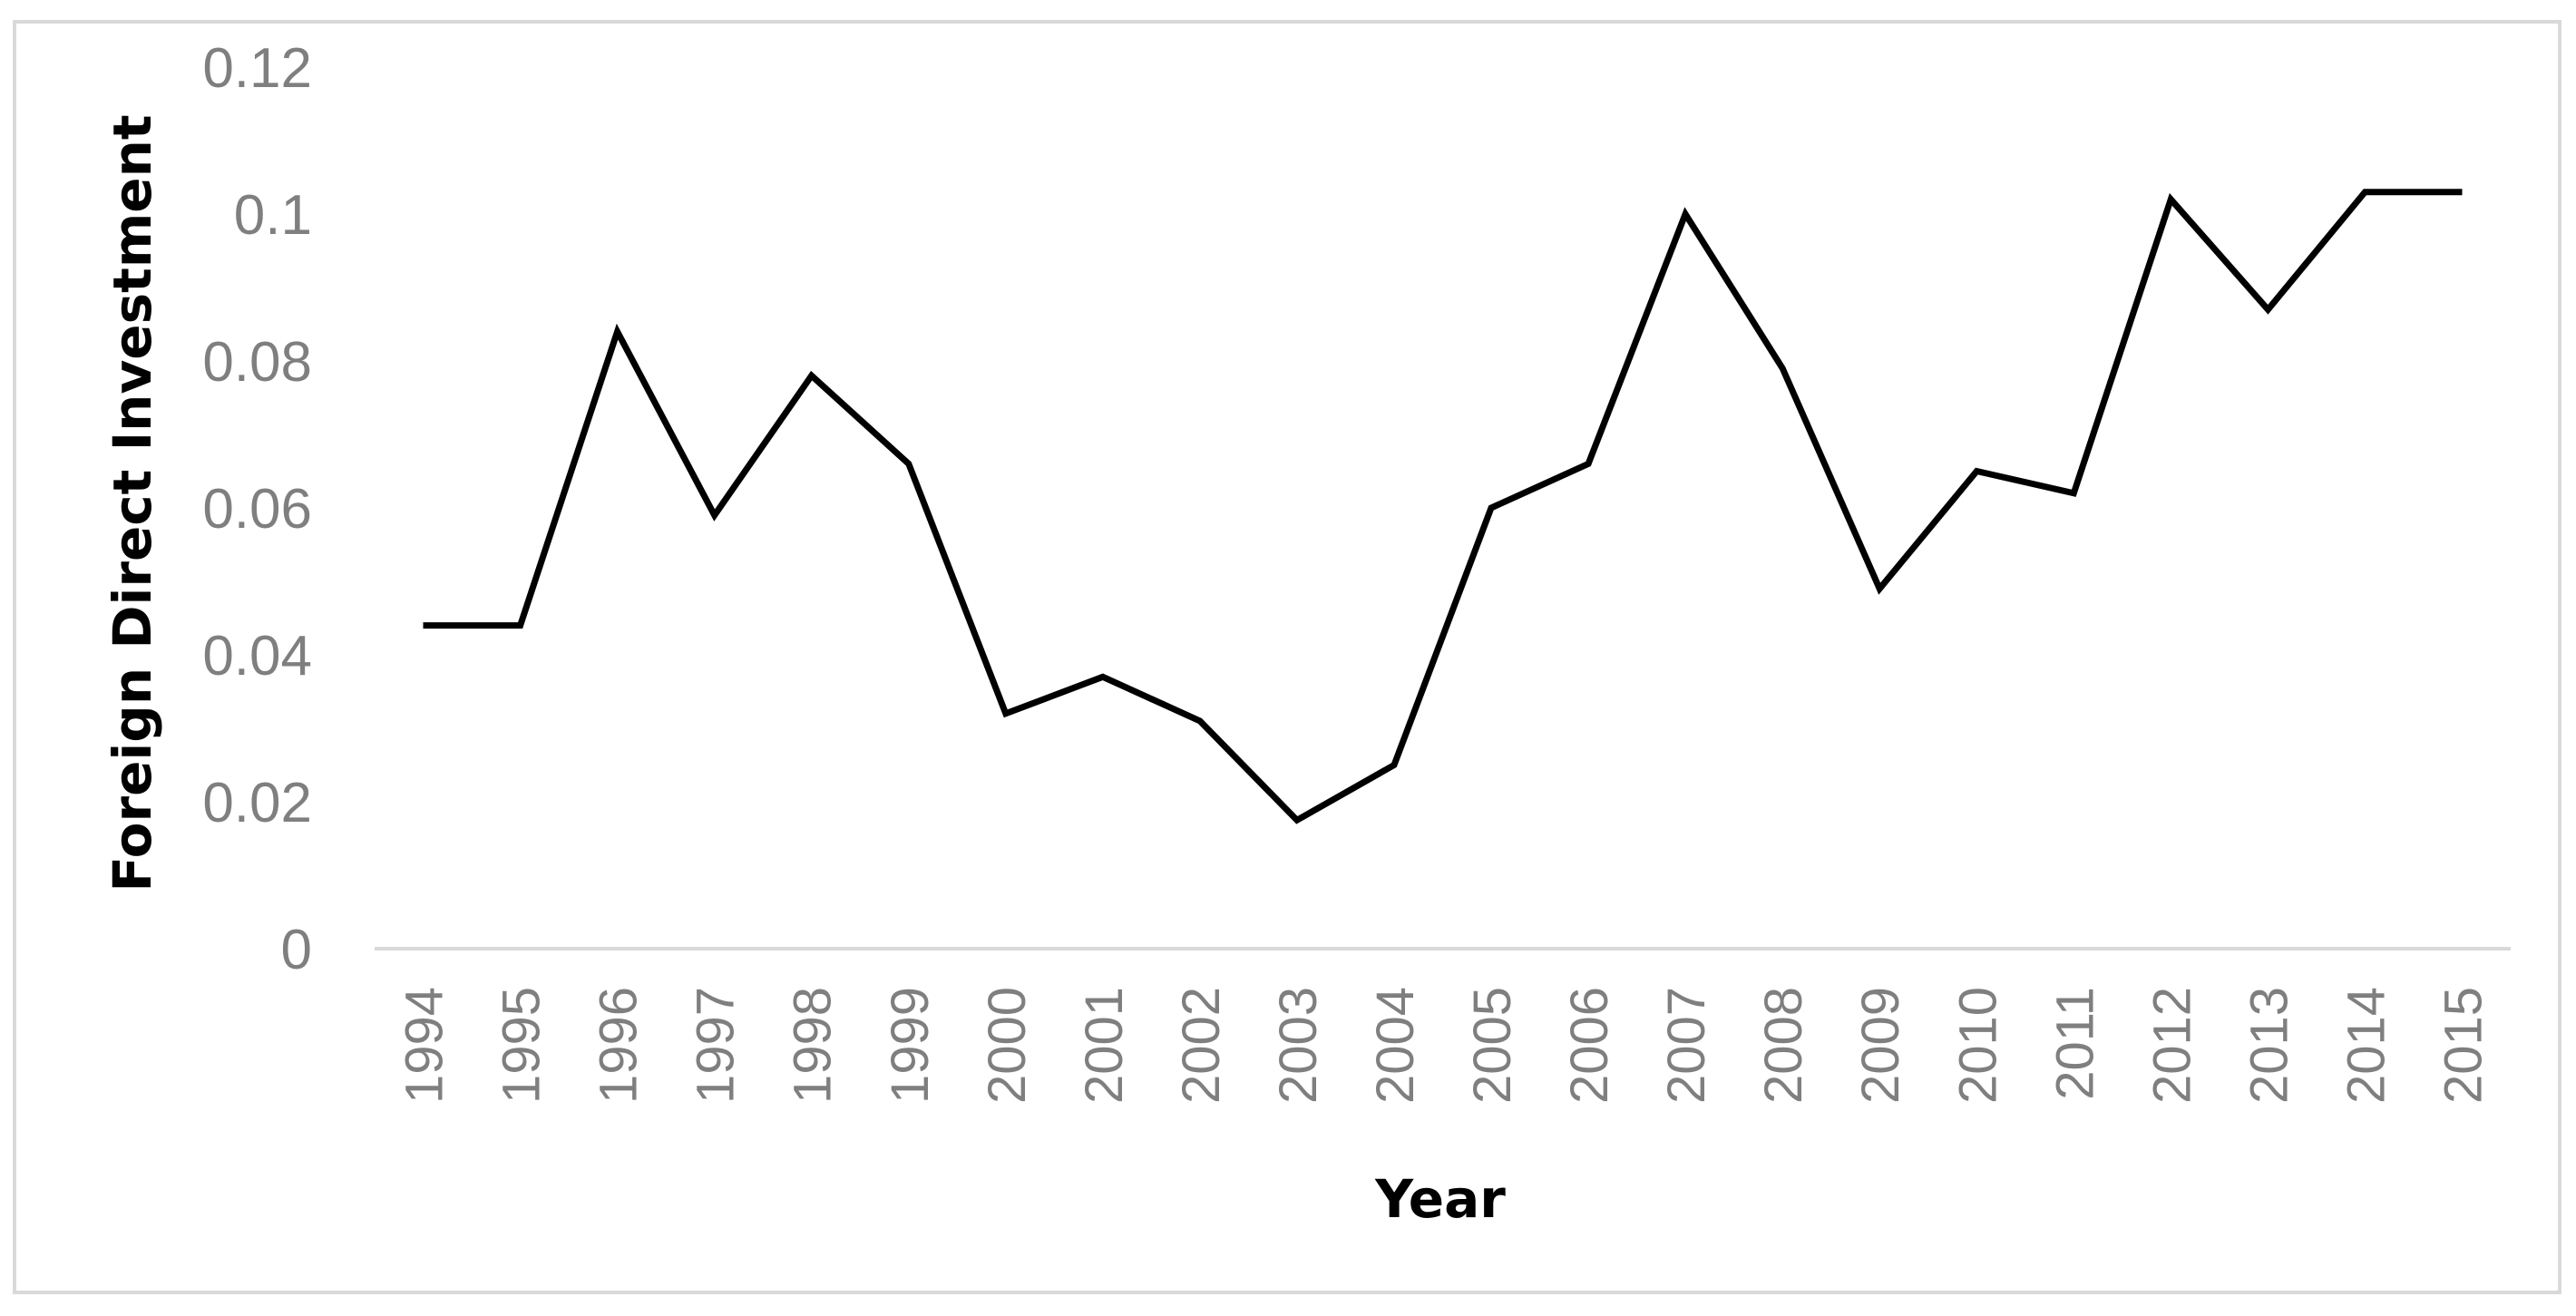 Image resolution: width=2576 pixels, height=1316 pixels. Describe the element at coordinates (1686, 1045) in the screenshot. I see `x-tick-label: 2007` at that location.